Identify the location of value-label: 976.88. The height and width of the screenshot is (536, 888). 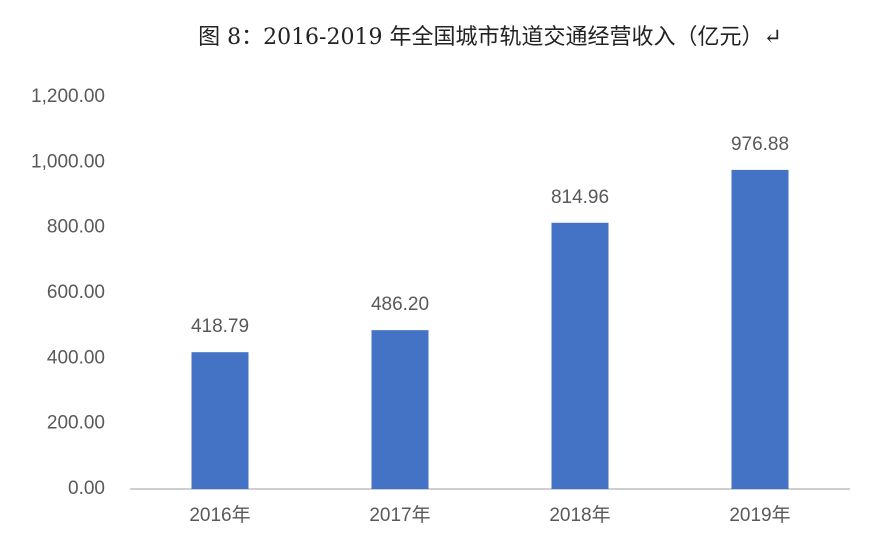
(760, 144).